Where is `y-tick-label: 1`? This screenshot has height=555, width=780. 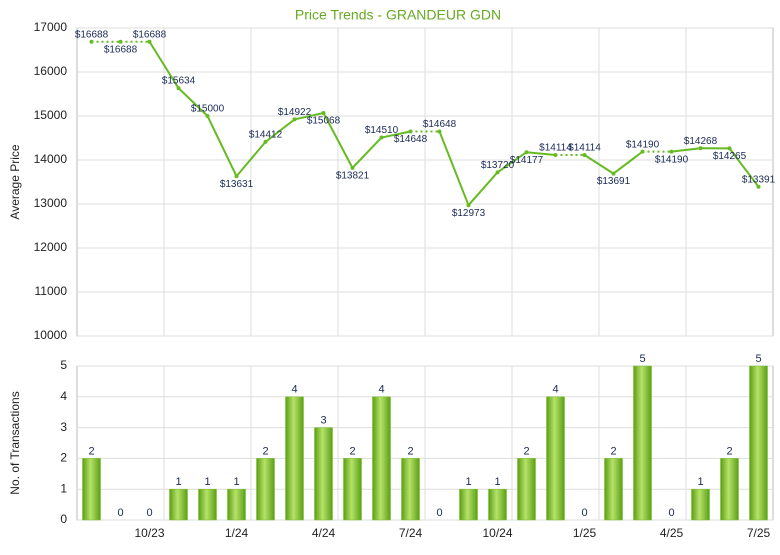
y-tick-label: 1 is located at coordinates (63, 488).